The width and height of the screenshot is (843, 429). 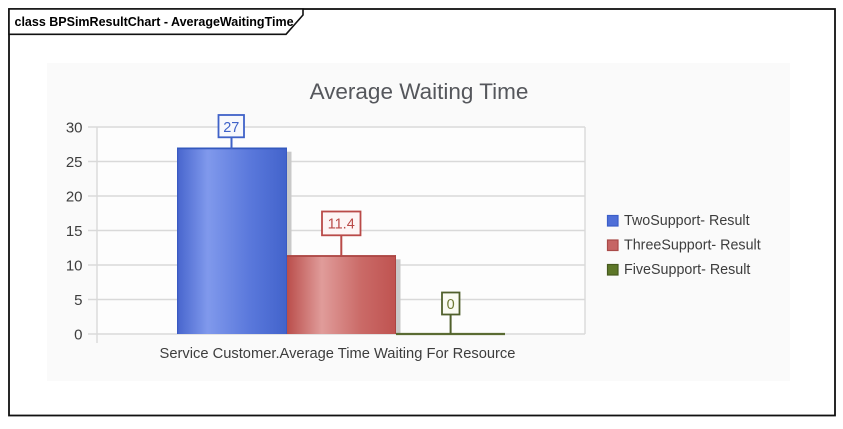 What do you see at coordinates (74, 266) in the screenshot?
I see `svg-text: 10` at bounding box center [74, 266].